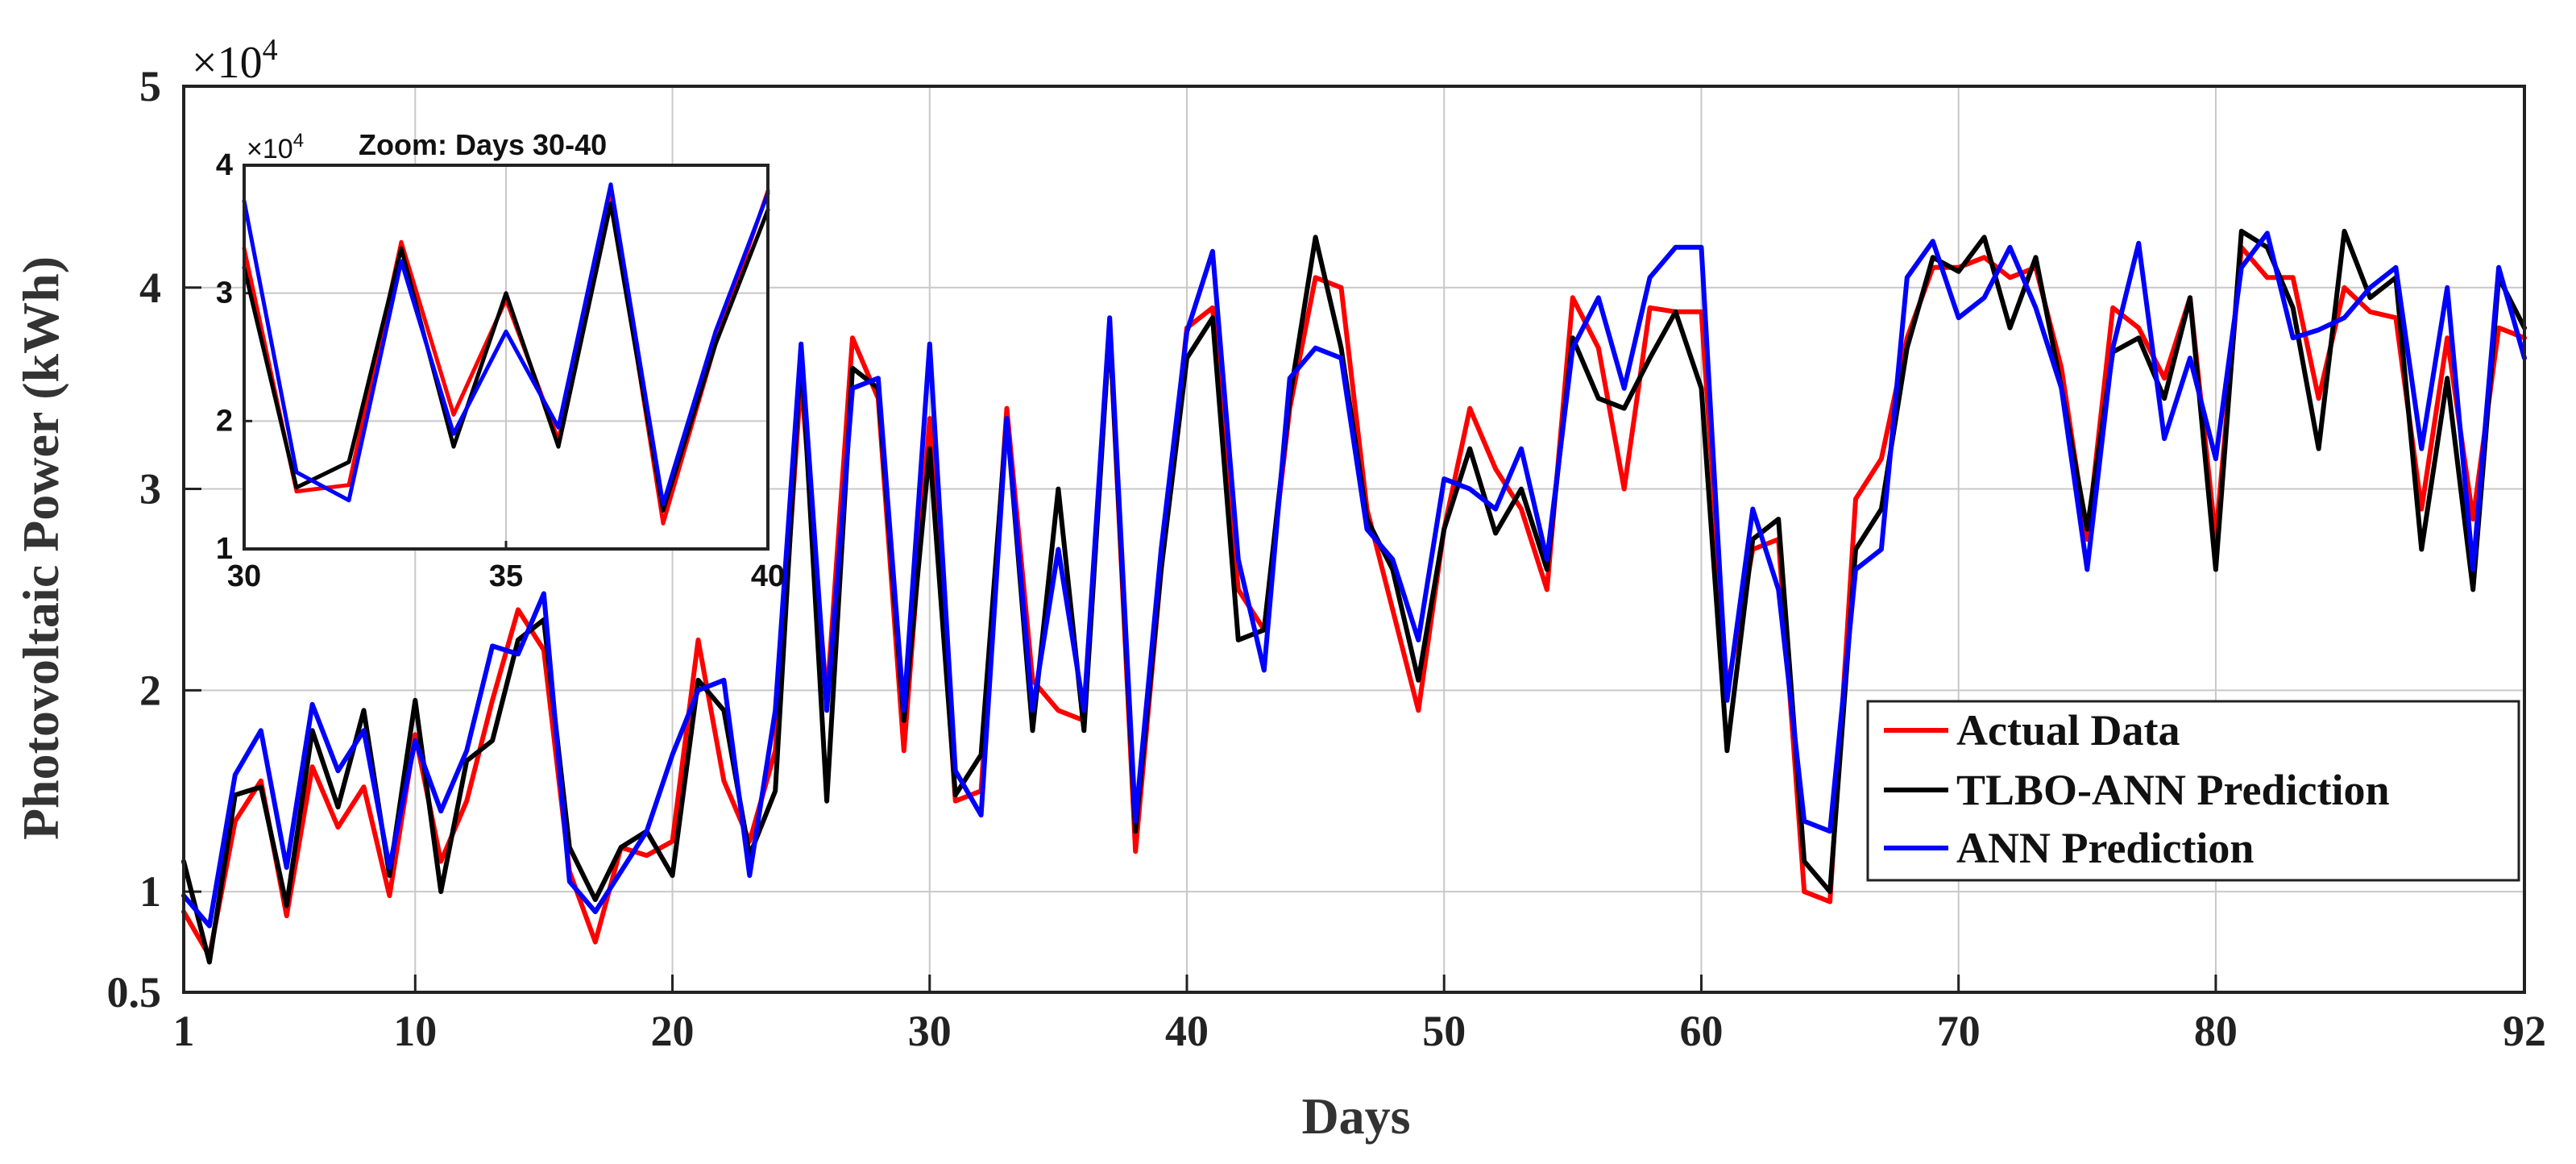 Image resolution: width=2576 pixels, height=1164 pixels. What do you see at coordinates (483, 144) in the screenshot?
I see `inset-title: Zoom: Days 30-40` at bounding box center [483, 144].